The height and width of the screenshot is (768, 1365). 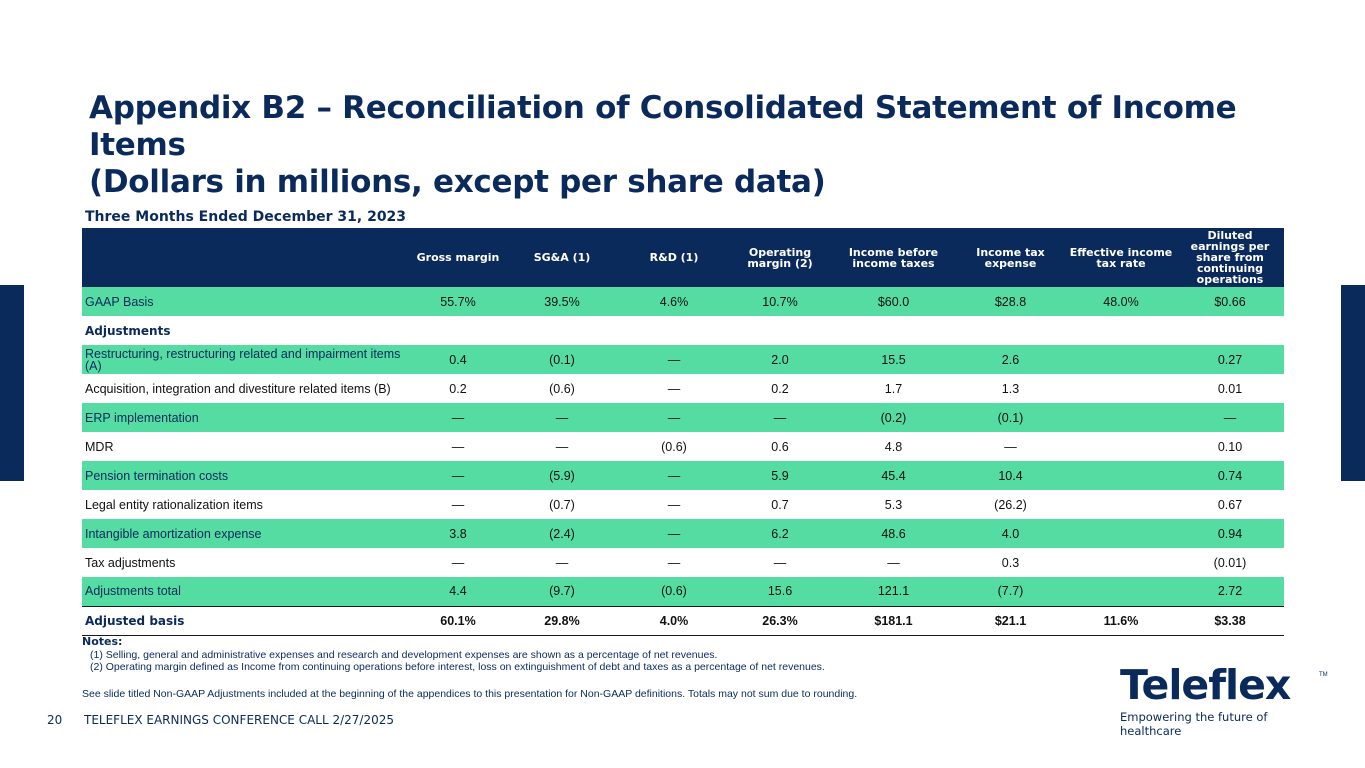 What do you see at coordinates (1121, 257) in the screenshot?
I see `header-cell: Effective income tax rate` at bounding box center [1121, 257].